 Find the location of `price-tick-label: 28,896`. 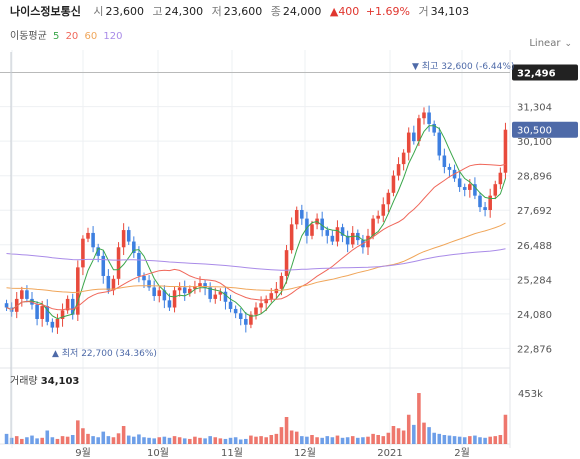

price-tick-label: 28,896 is located at coordinates (534, 177).